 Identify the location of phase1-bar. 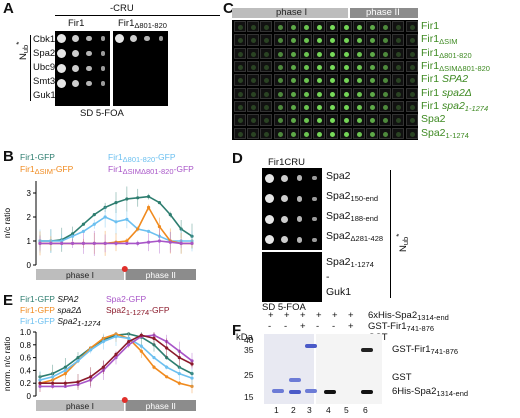
(80, 405).